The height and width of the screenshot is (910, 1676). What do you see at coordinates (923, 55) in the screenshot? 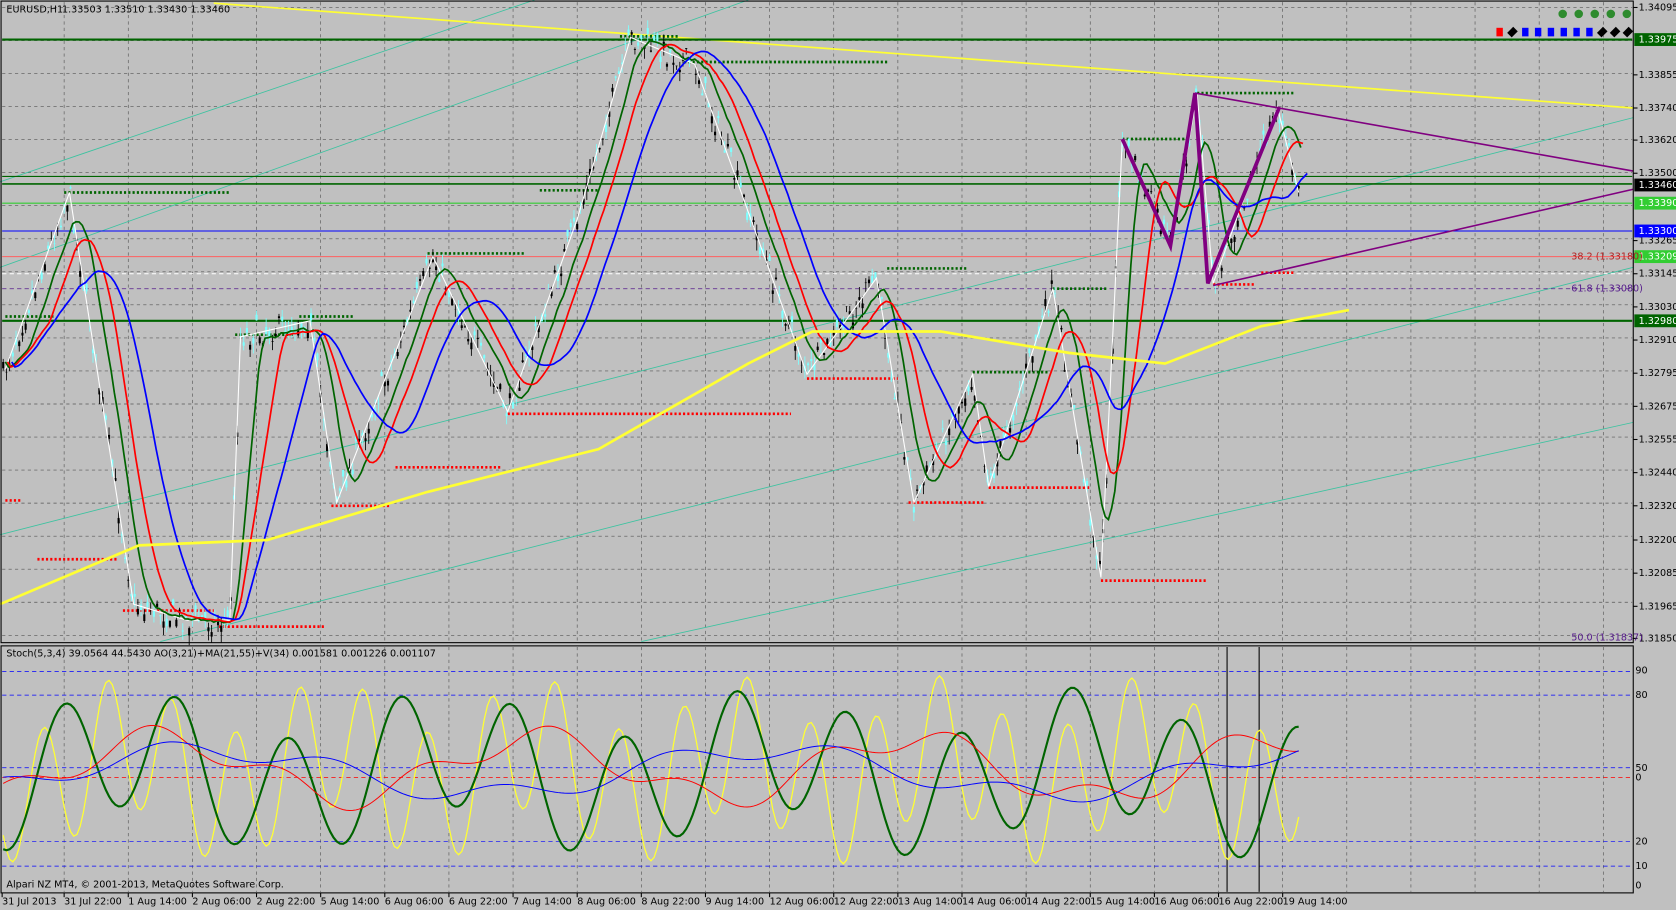
I see `trend-line` at bounding box center [923, 55].